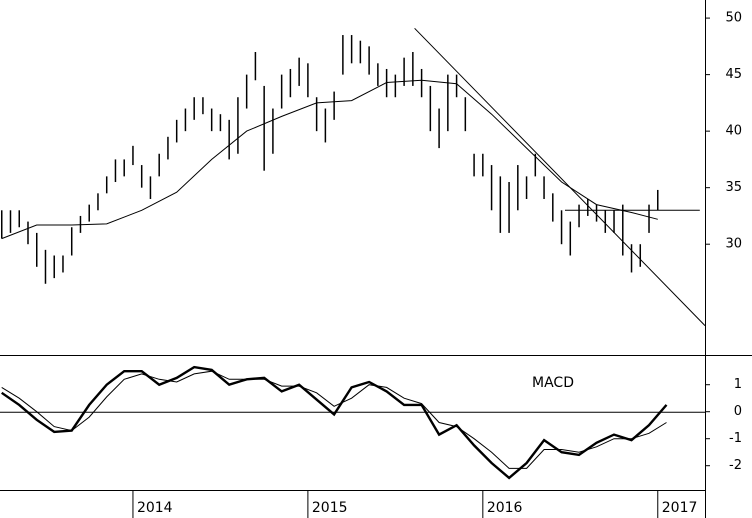 This screenshot has height=518, width=752. Describe the element at coordinates (155, 508) in the screenshot. I see `x-tick-label: 2014` at that location.